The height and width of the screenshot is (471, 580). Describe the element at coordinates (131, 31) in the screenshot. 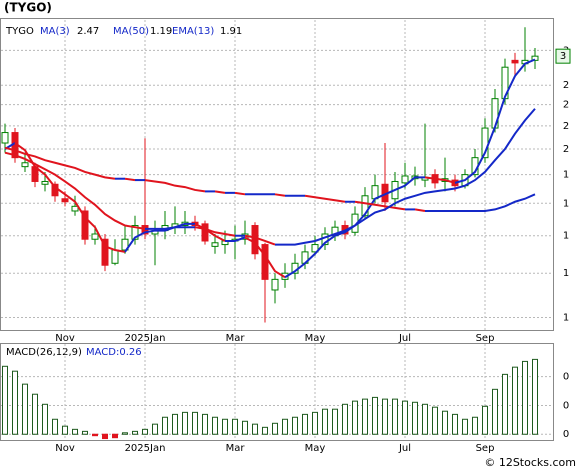

I see `legend-label: MA(50)` at that location.